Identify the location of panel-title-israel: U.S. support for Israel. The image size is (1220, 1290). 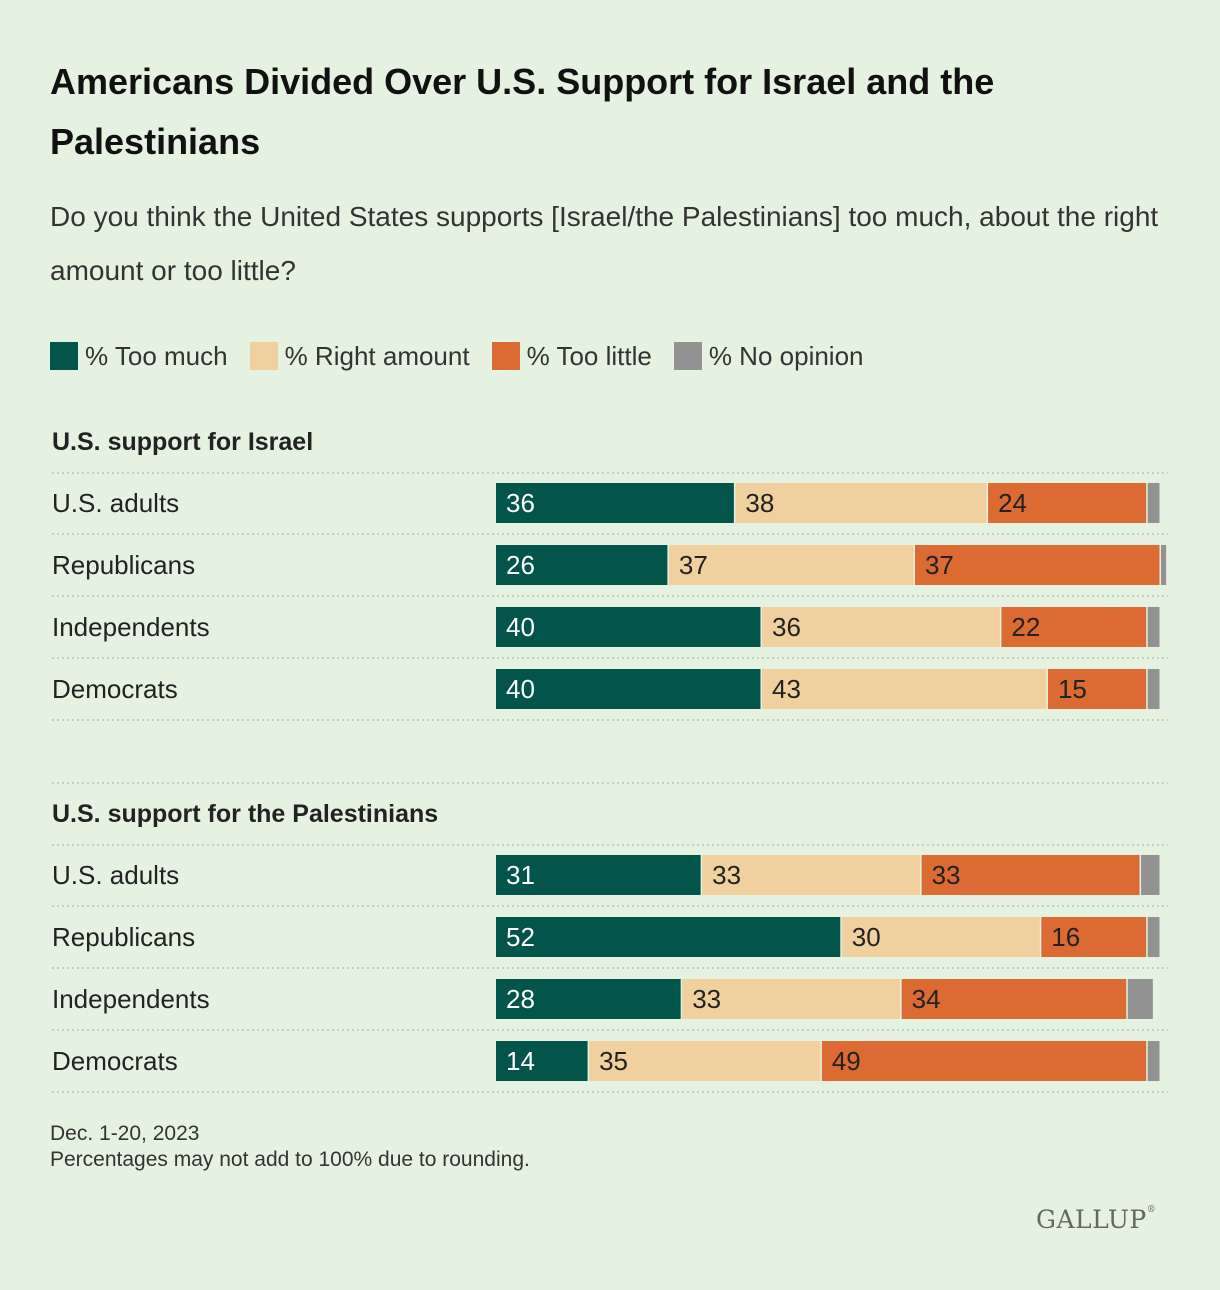
(182, 442).